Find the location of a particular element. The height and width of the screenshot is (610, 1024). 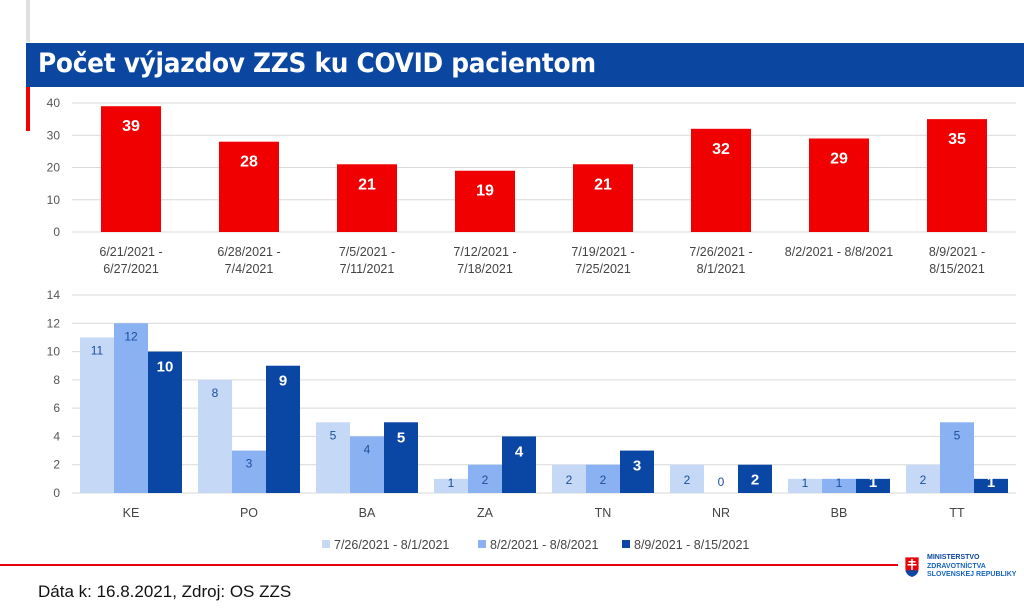

y-tick-label: 20 is located at coordinates (54, 168).